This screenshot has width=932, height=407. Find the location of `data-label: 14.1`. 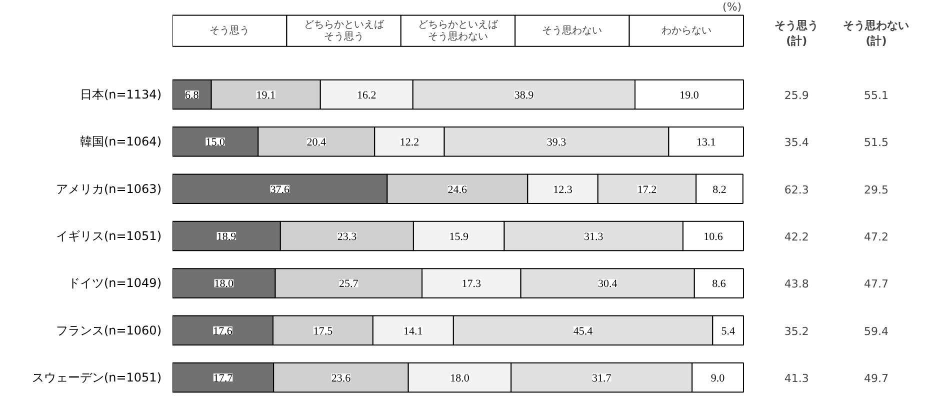

data-label: 14.1 is located at coordinates (413, 331).